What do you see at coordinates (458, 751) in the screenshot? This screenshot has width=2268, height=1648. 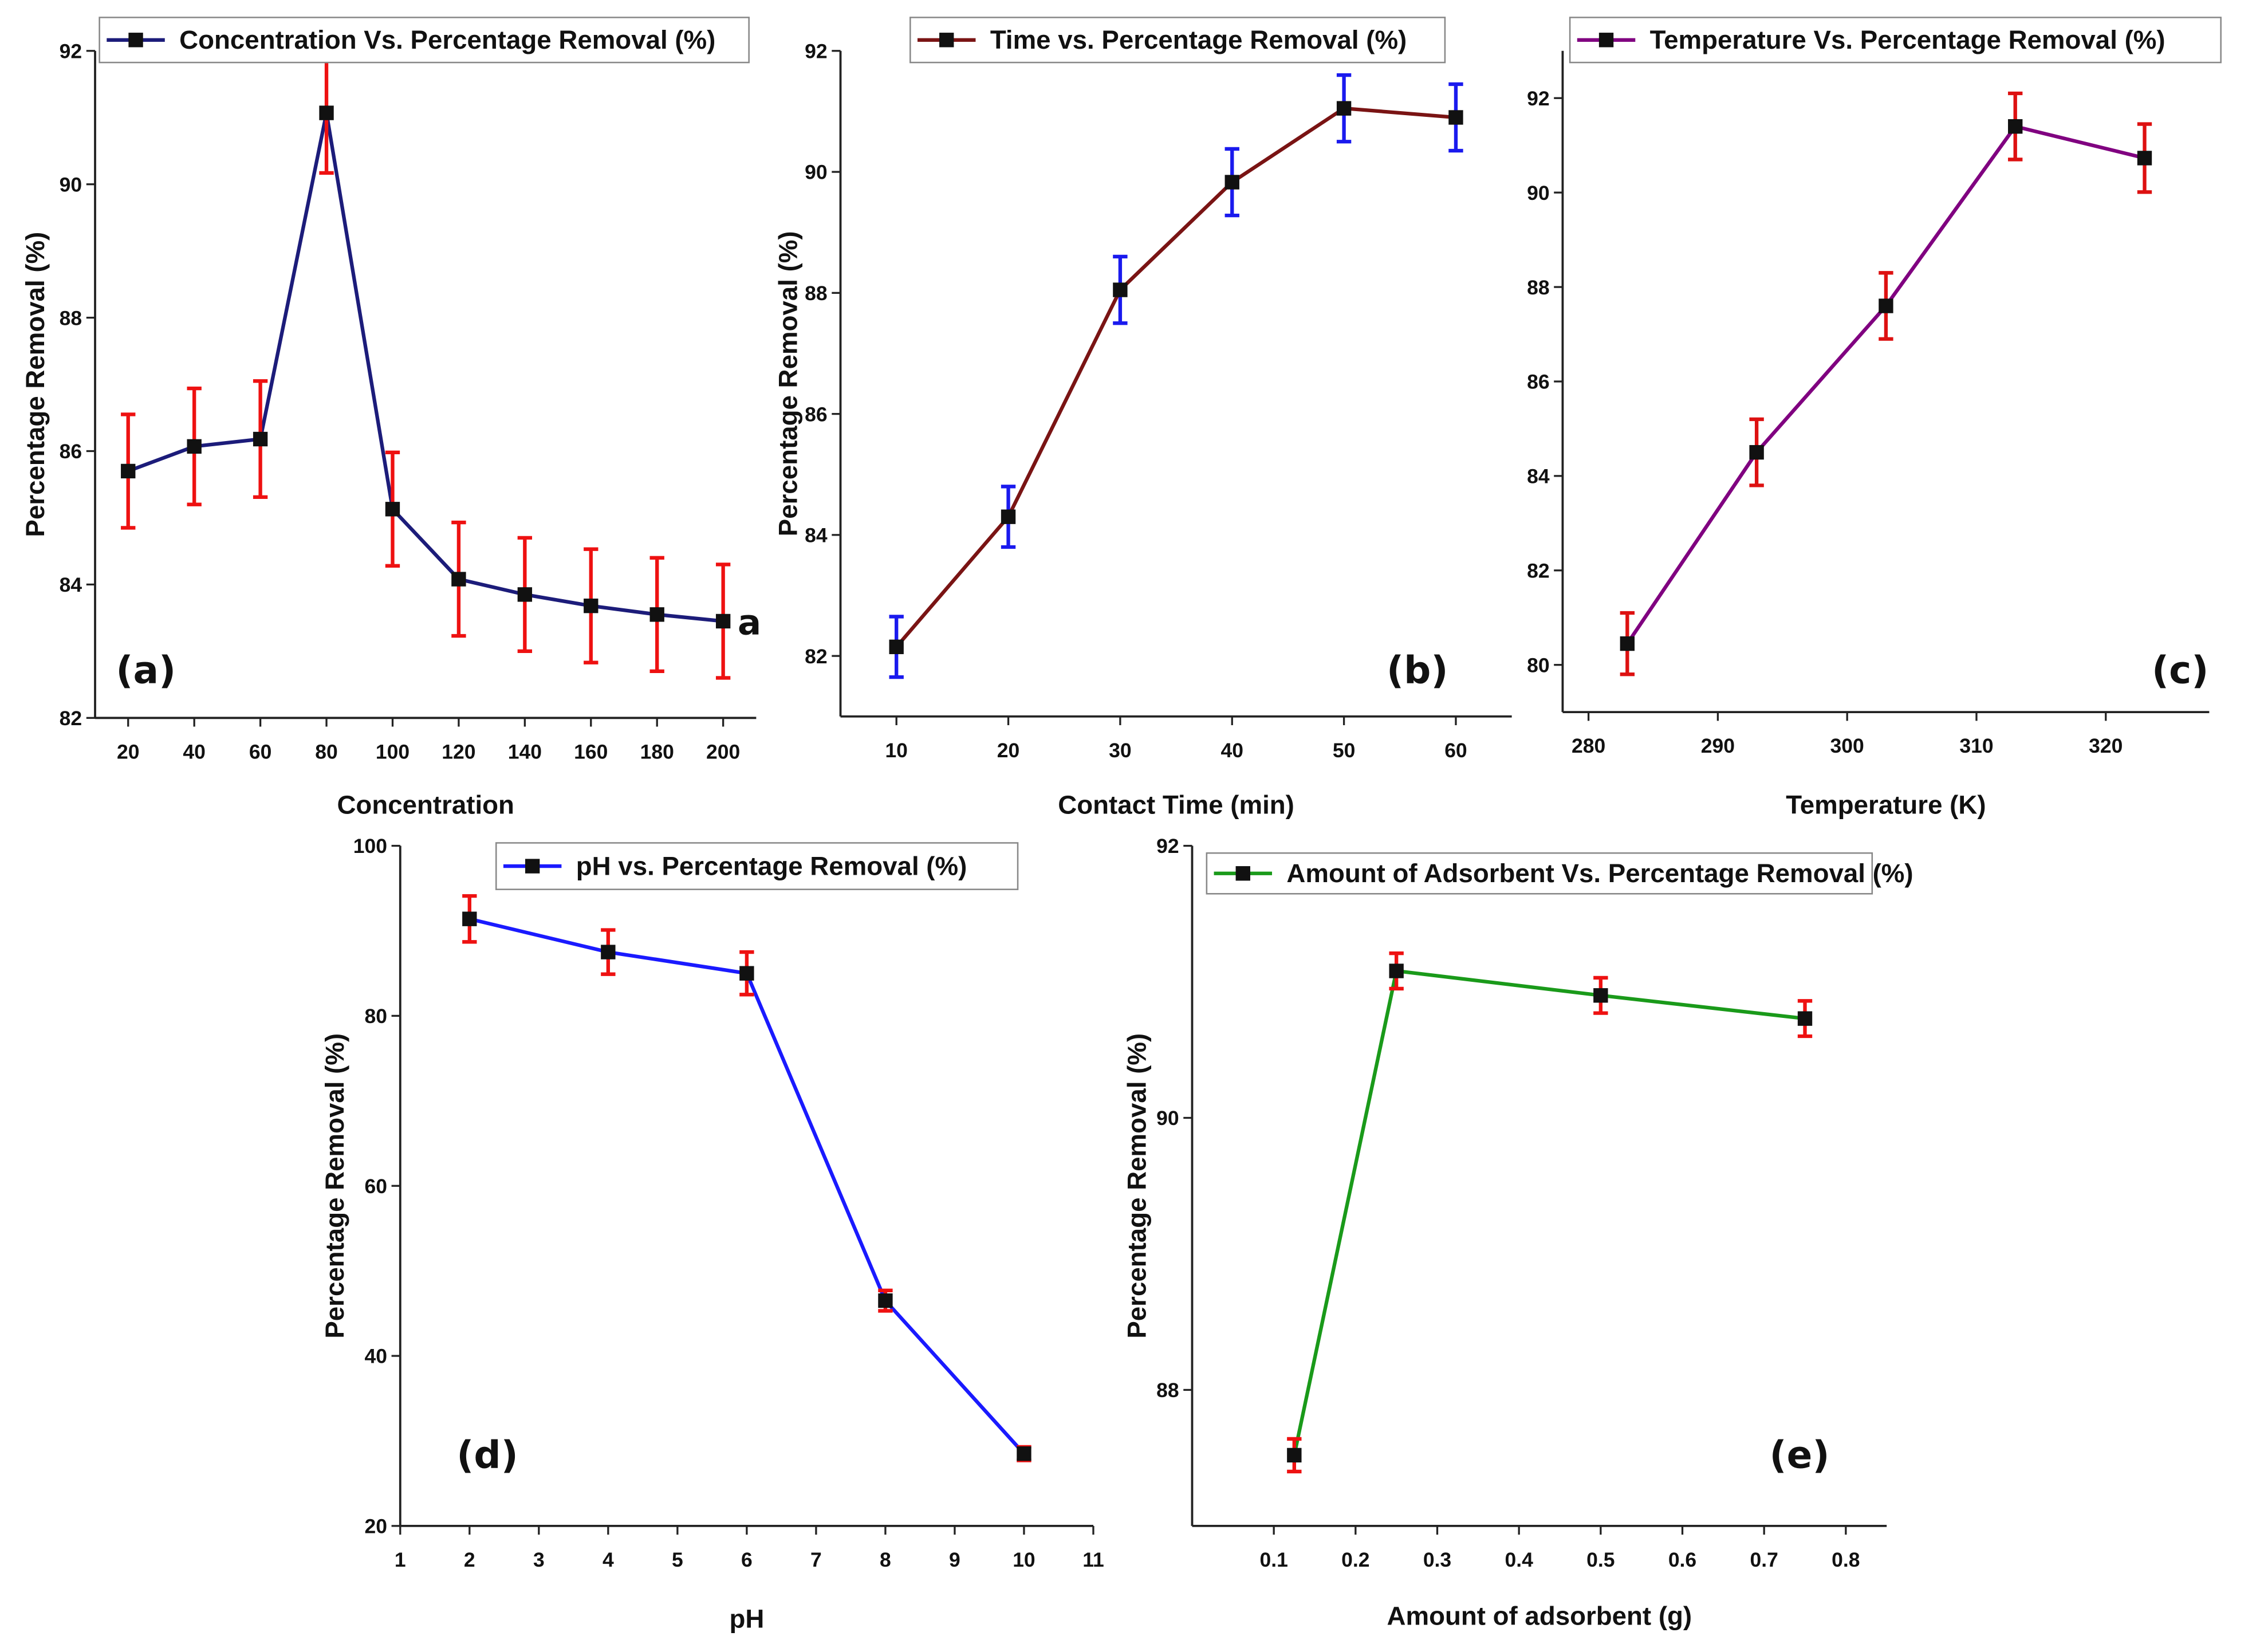 I see `x-tick-label: 120` at bounding box center [458, 751].